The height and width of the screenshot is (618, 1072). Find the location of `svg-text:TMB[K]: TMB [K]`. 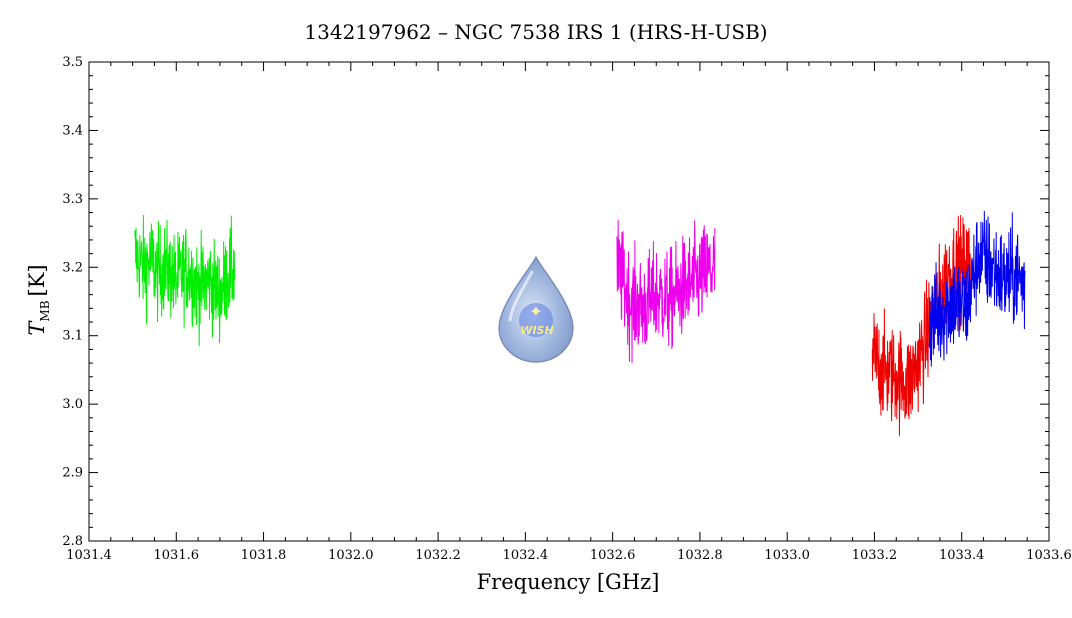

svg-text:TMB[K]: TMB [K] is located at coordinates (38, 299).